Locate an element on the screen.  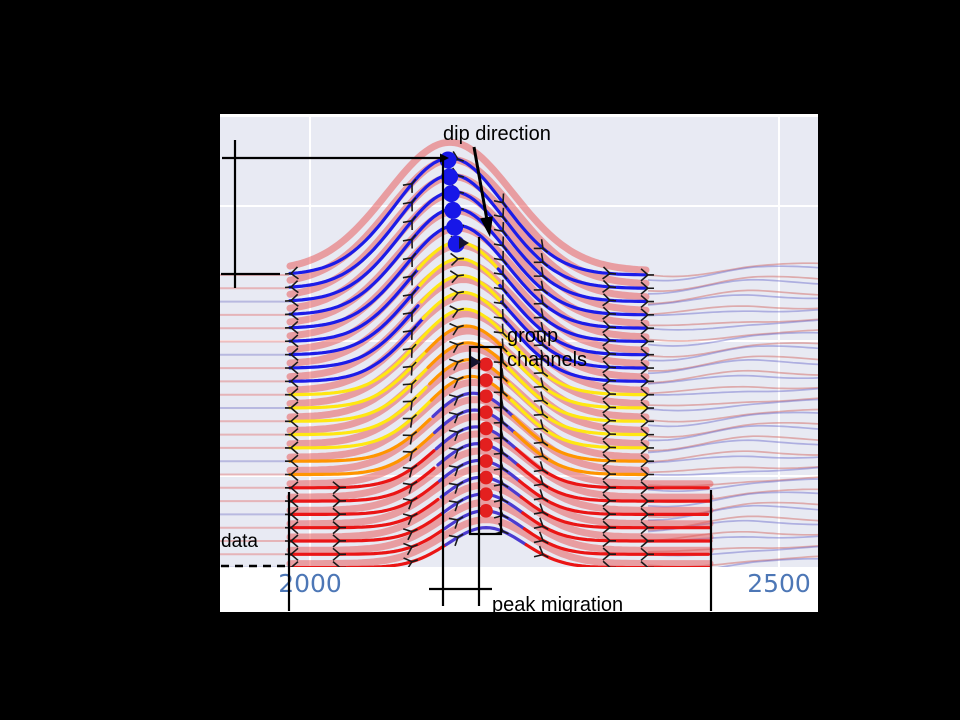
channel-curve-apex is located at coordinates (471, 388).